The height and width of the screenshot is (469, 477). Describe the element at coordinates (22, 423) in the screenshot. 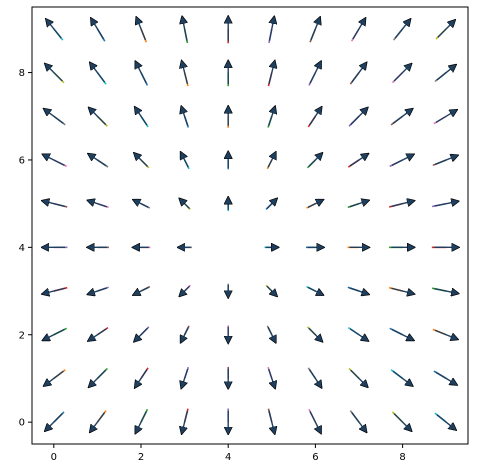

I see `y-tick-label: 0` at that location.